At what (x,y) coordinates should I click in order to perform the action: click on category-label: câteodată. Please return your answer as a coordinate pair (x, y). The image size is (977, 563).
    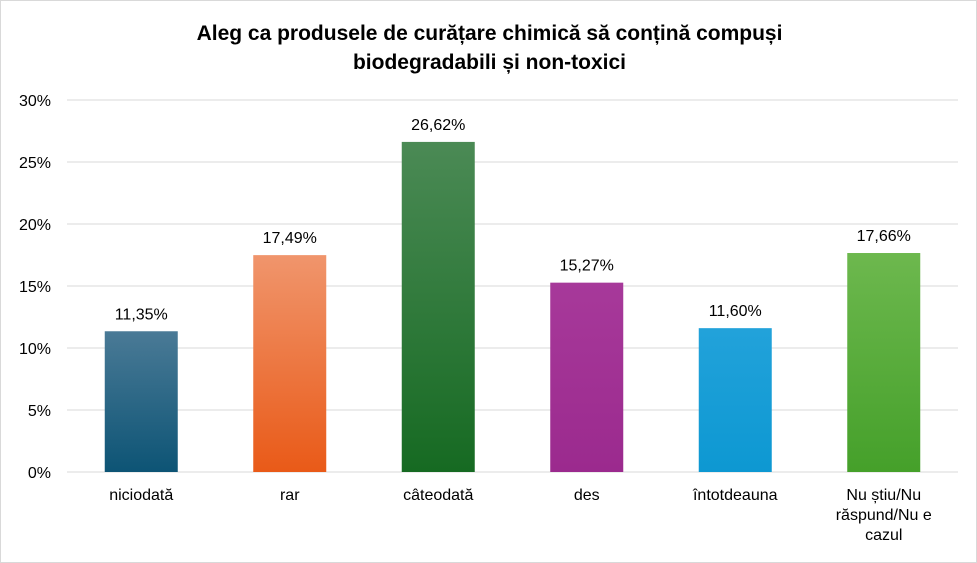
    Looking at the image, I should click on (438, 495).